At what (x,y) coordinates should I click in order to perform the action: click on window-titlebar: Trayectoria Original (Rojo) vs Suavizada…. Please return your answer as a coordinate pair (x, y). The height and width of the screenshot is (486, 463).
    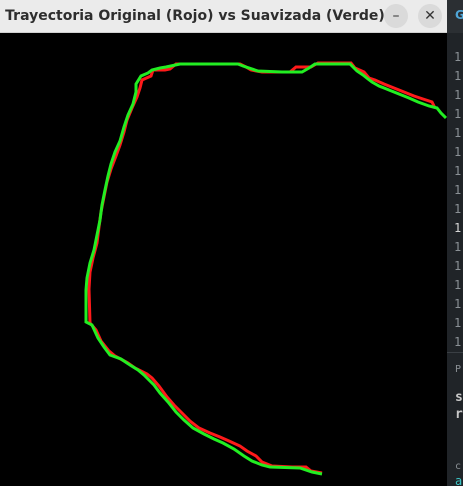
    Looking at the image, I should click on (223, 16).